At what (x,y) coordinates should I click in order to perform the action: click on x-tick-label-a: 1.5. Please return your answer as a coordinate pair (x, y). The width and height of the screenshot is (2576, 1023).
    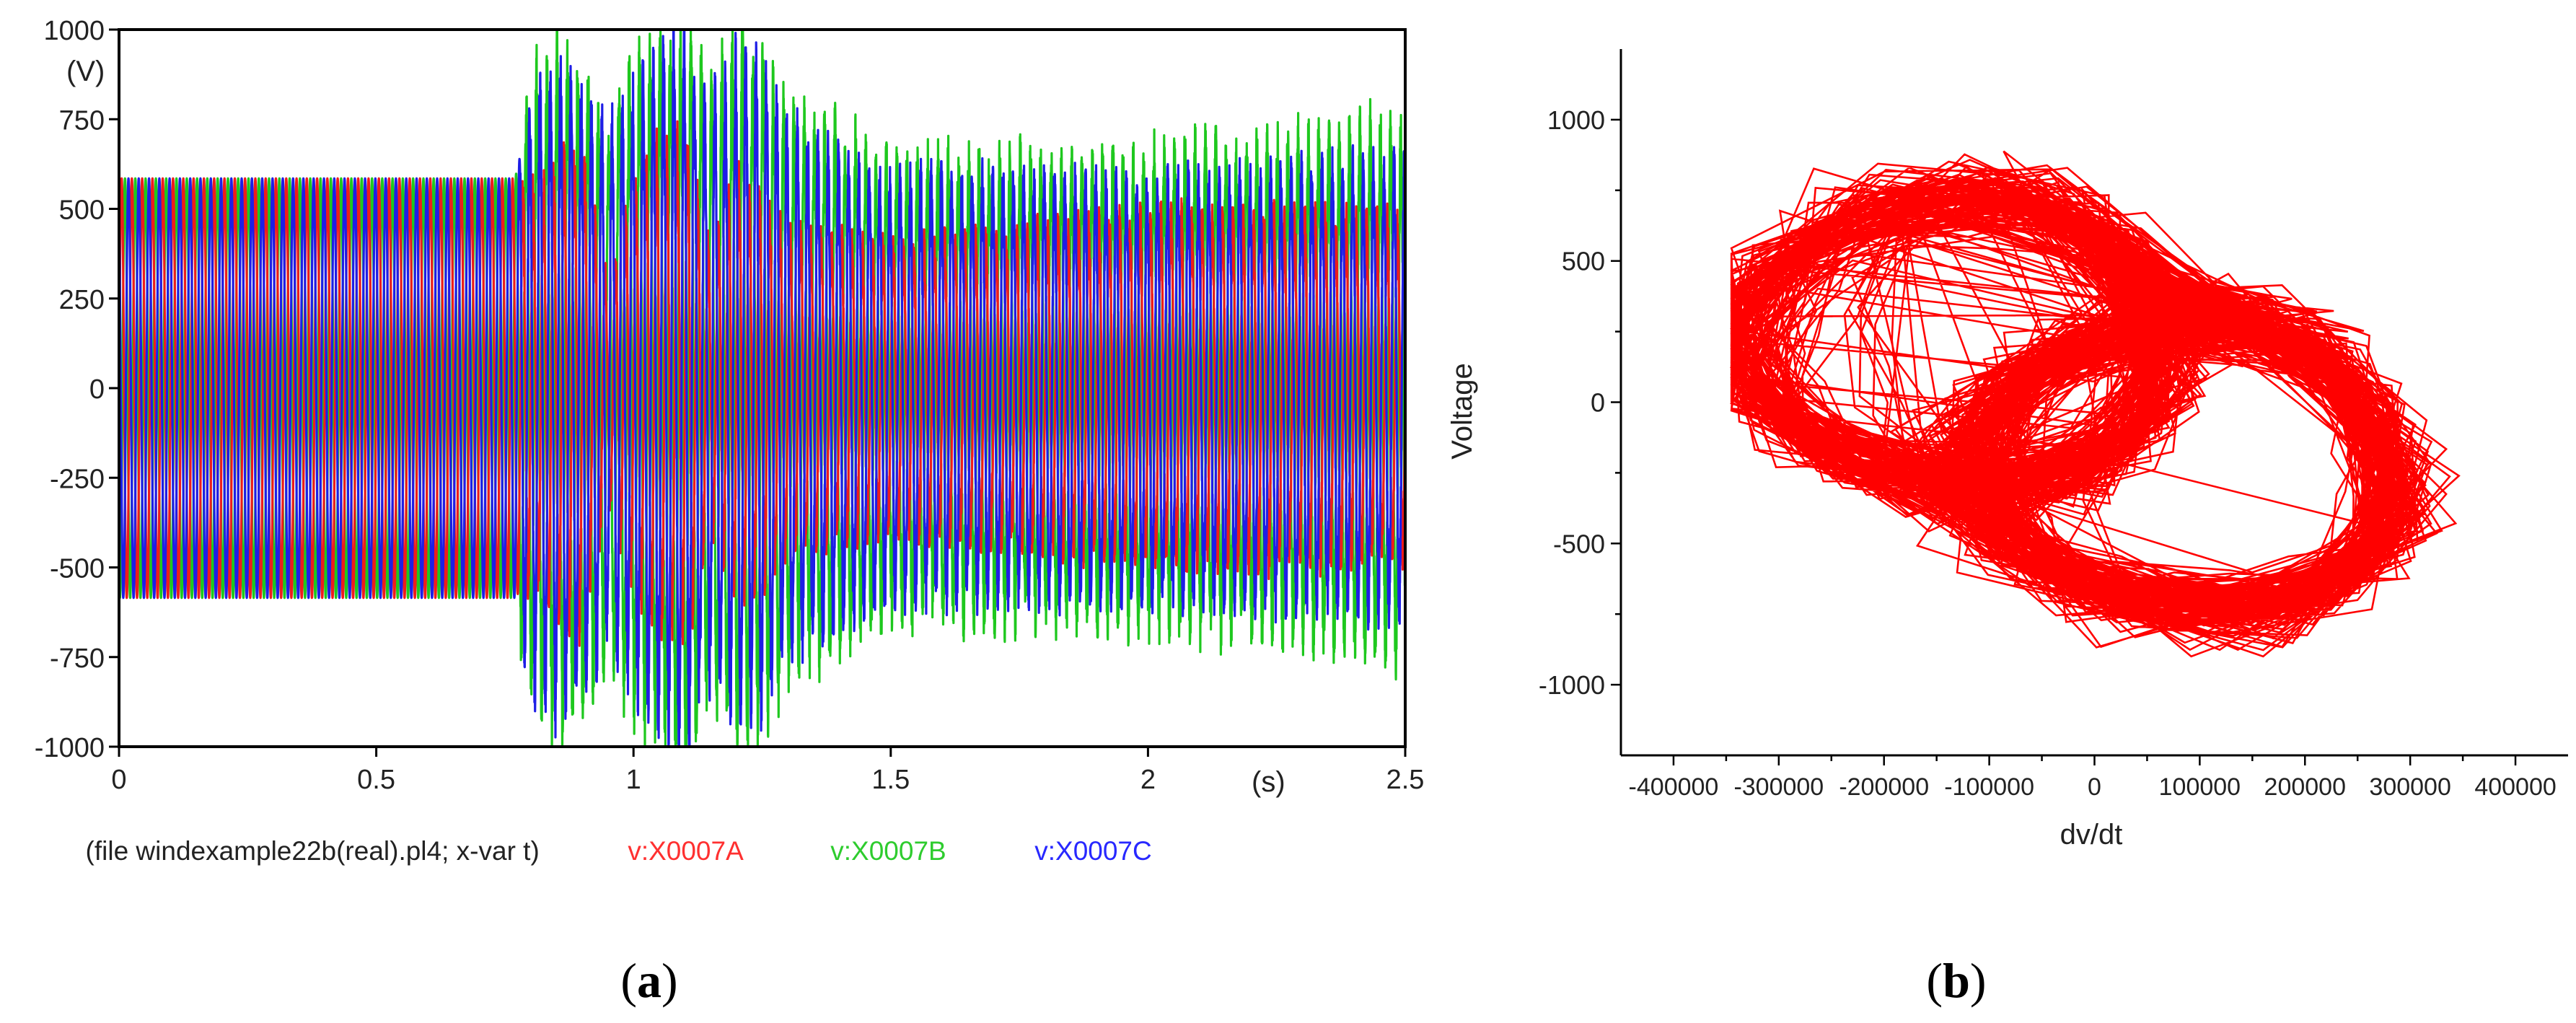
    Looking at the image, I should click on (890, 780).